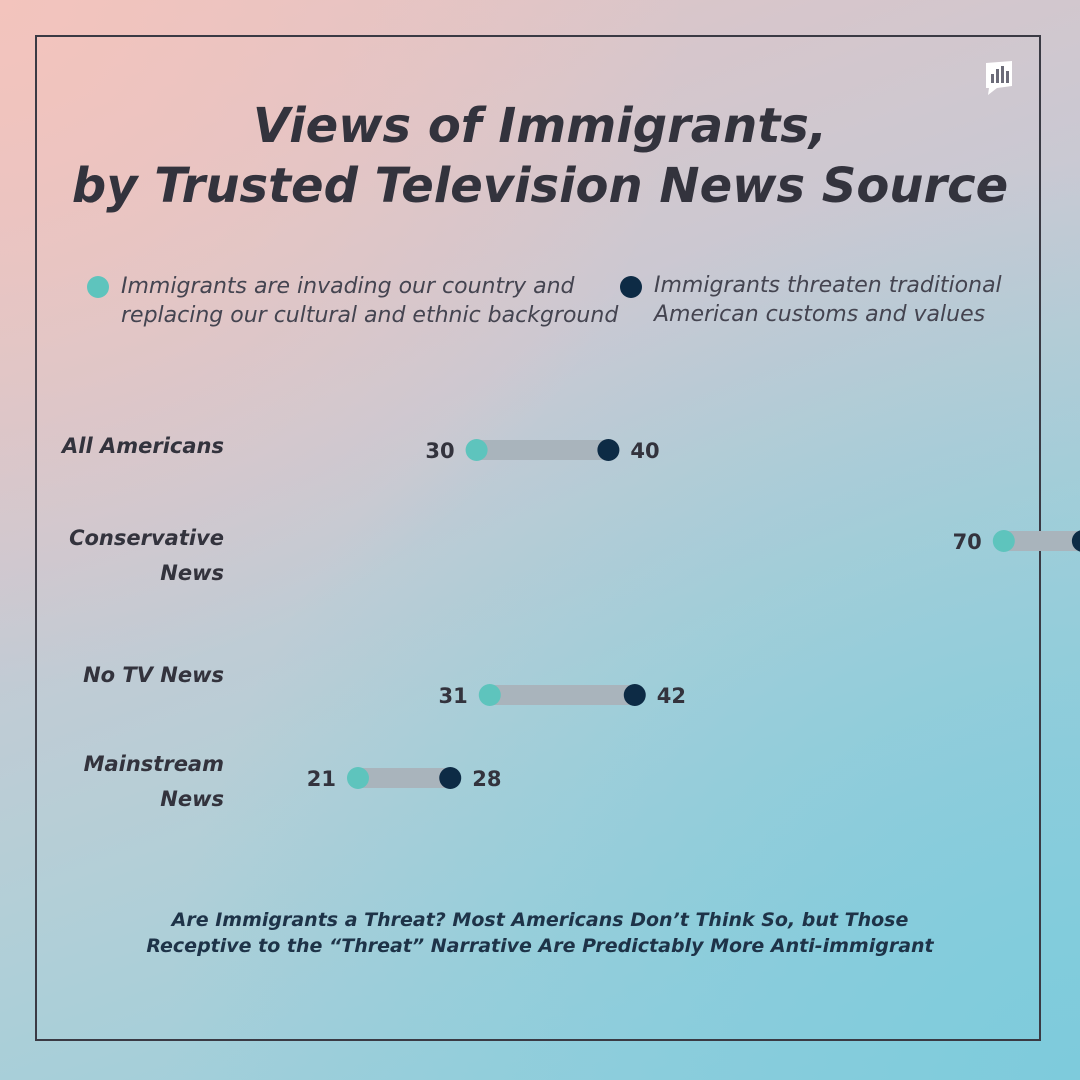  I want to click on legend-marker-invading, so click(98, 287).